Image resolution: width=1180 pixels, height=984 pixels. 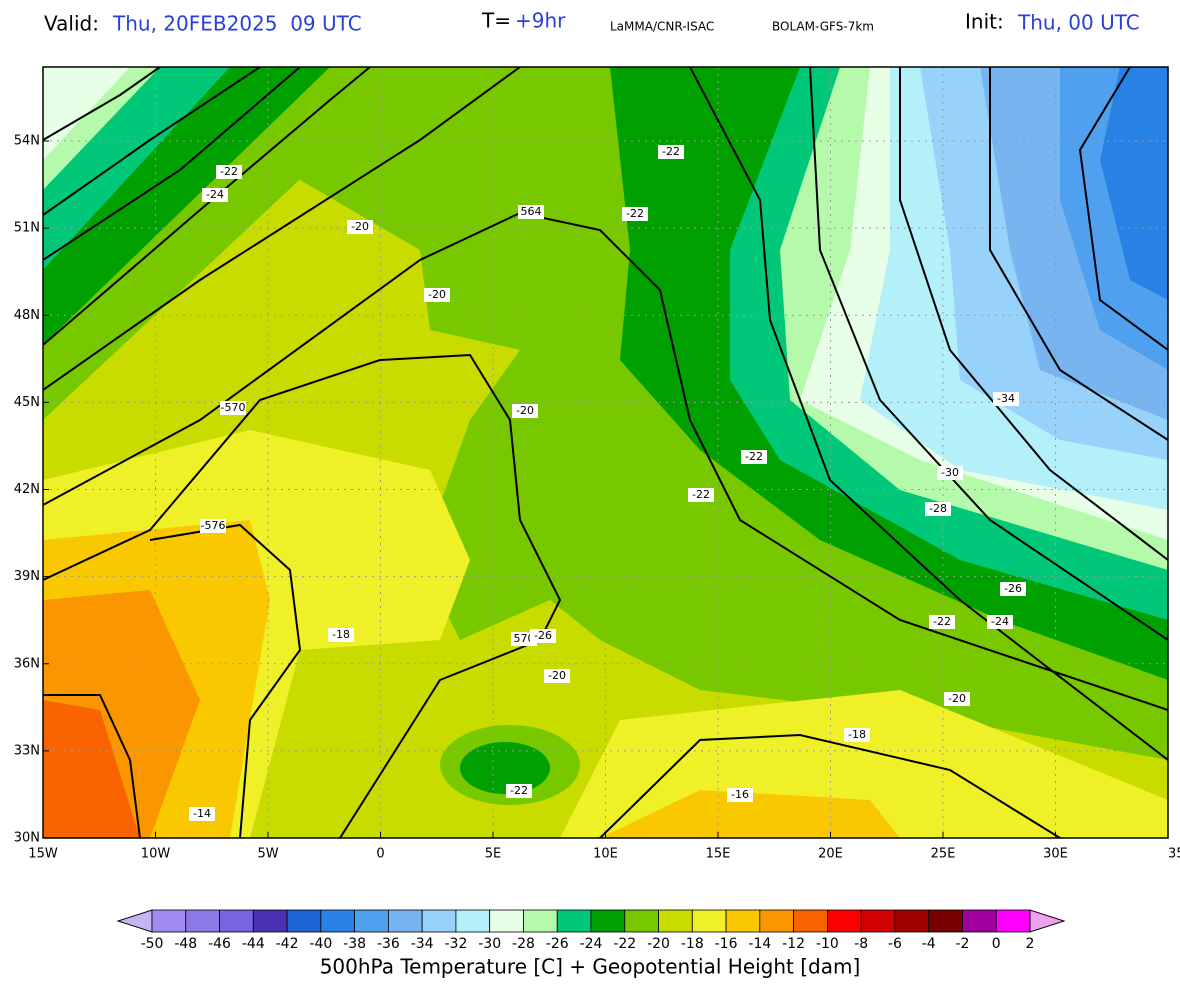 What do you see at coordinates (253, 944) in the screenshot?
I see `colorbar-tick-label: -44` at bounding box center [253, 944].